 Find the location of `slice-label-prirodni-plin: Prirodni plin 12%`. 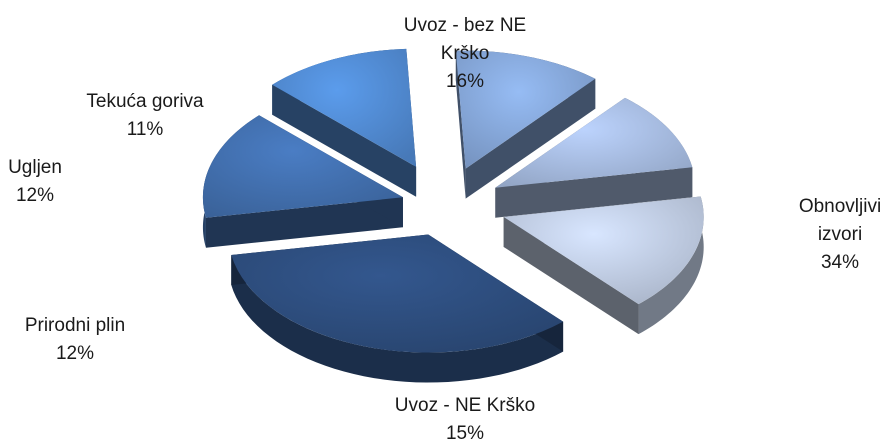

slice-label-prirodni-plin: Prirodni plin 12% is located at coordinates (75, 340).